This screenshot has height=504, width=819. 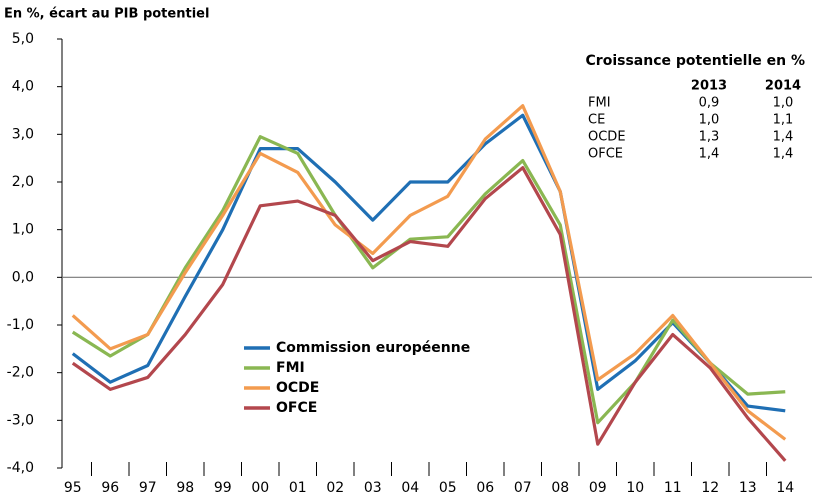 What do you see at coordinates (673, 488) in the screenshot?
I see `x-tick-label: 11` at bounding box center [673, 488].